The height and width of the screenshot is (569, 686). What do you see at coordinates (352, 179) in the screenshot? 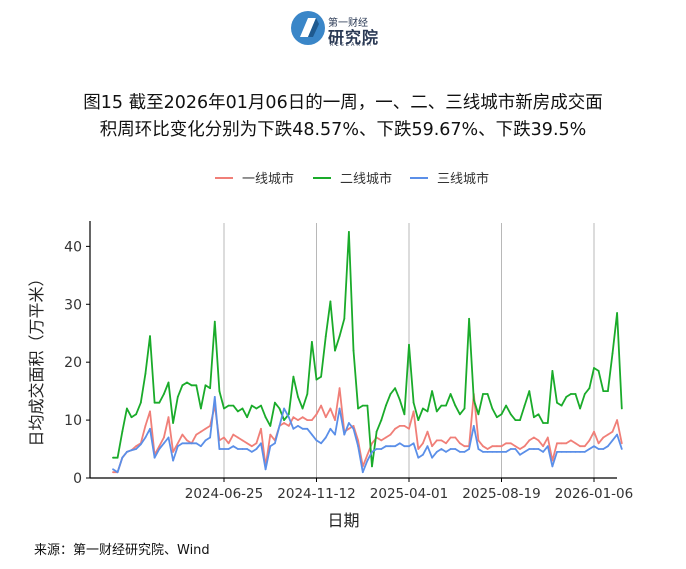
I see `chart-legend: 一线城市 二线城市 三线城市` at bounding box center [352, 179].